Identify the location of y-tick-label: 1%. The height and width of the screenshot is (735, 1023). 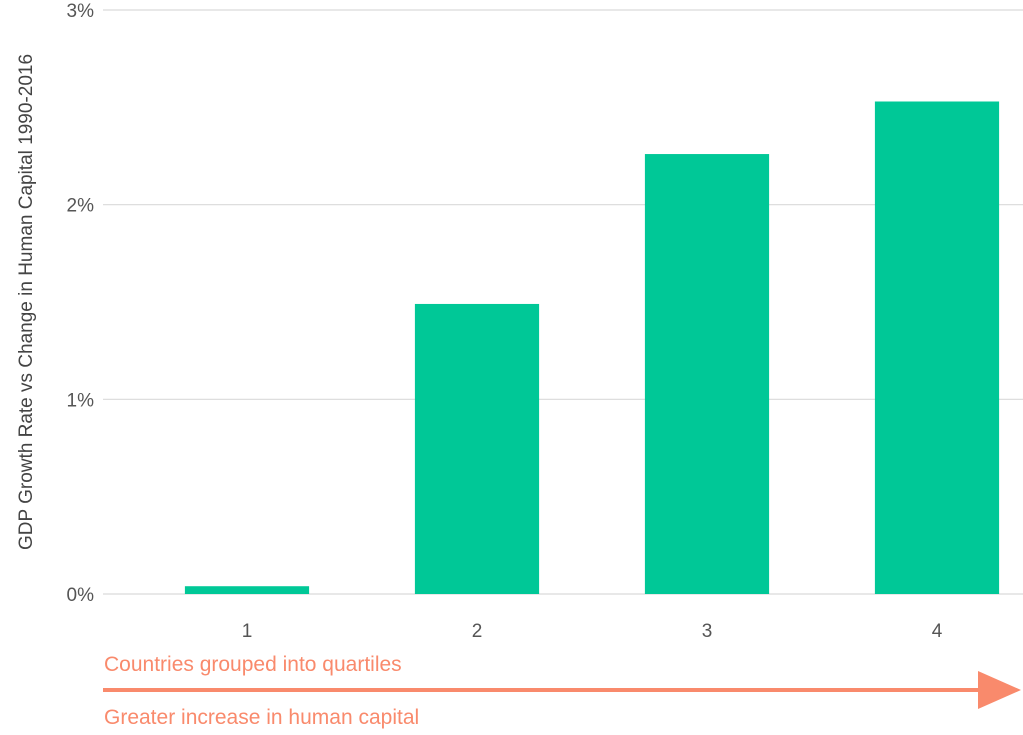
(81, 400).